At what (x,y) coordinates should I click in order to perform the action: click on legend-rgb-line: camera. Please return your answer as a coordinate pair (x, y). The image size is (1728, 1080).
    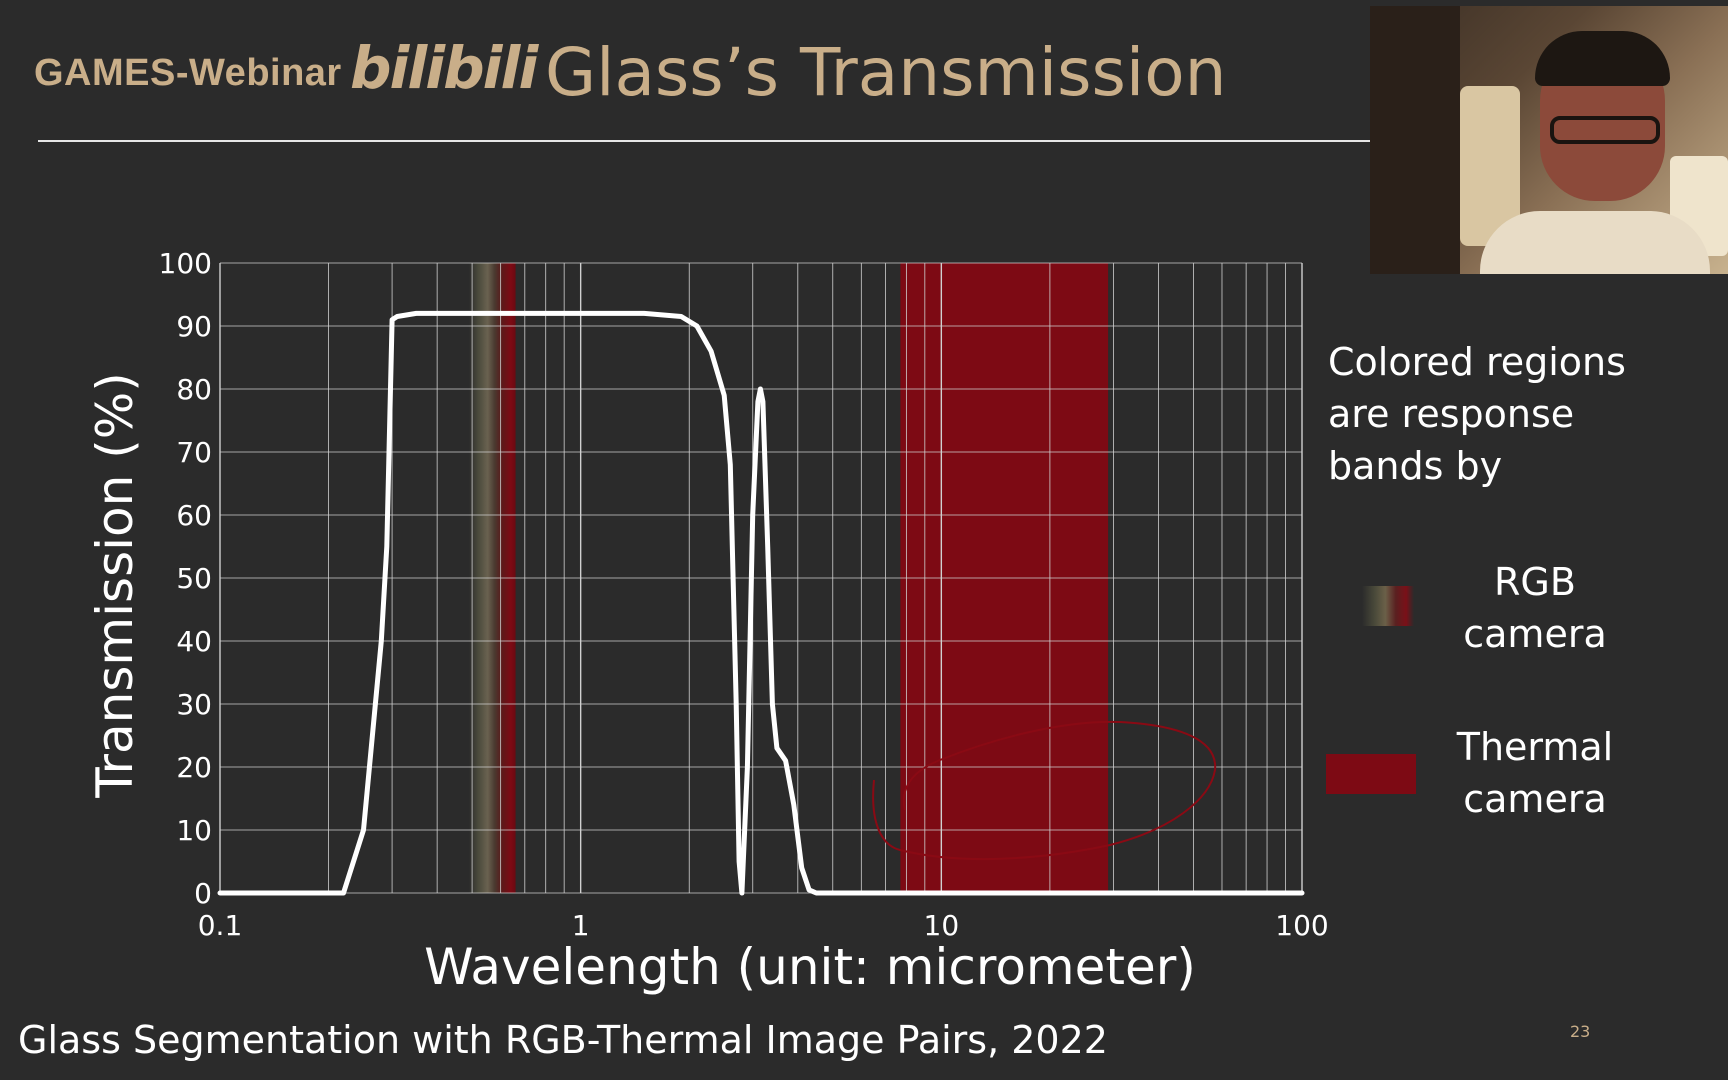
    Looking at the image, I should click on (1535, 634).